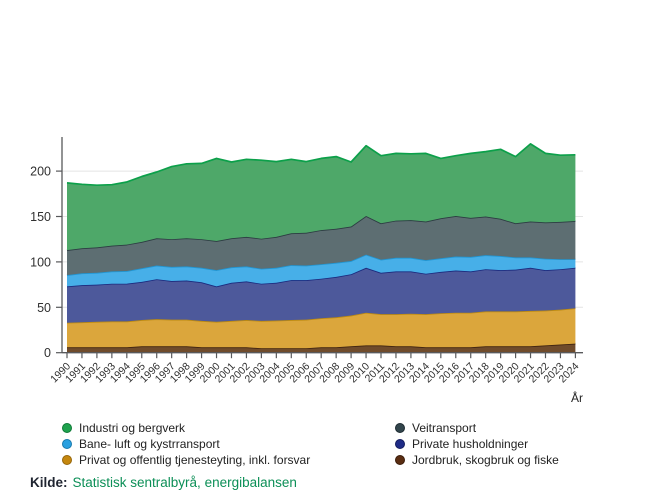 The image size is (650, 500). Describe the element at coordinates (184, 482) in the screenshot. I see `source-link: Statistisk sentralbyrå, energibalansen` at that location.